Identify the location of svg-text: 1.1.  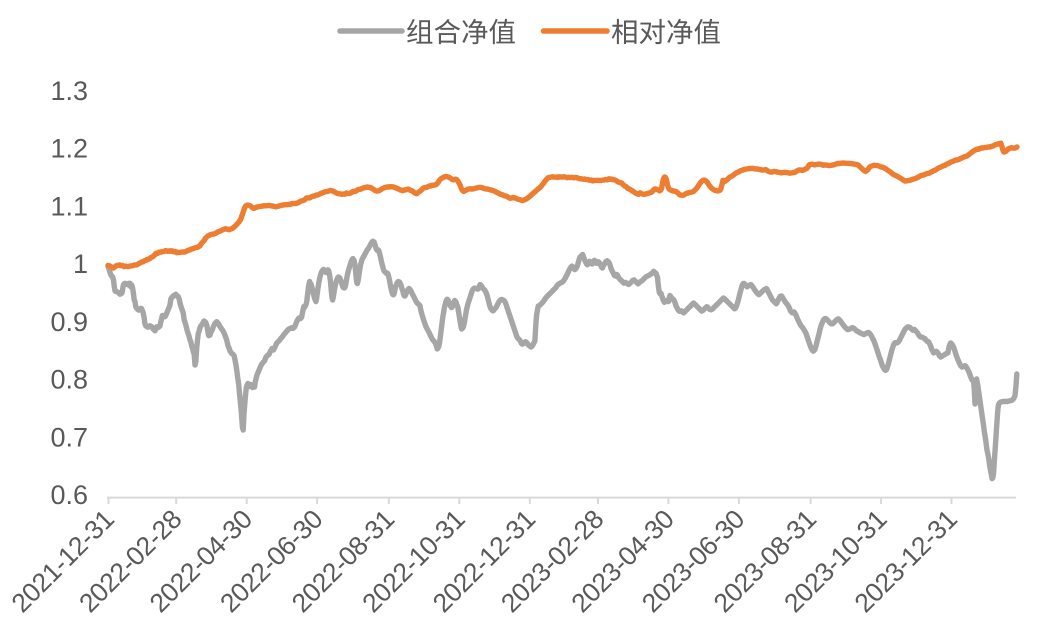
(69, 206).